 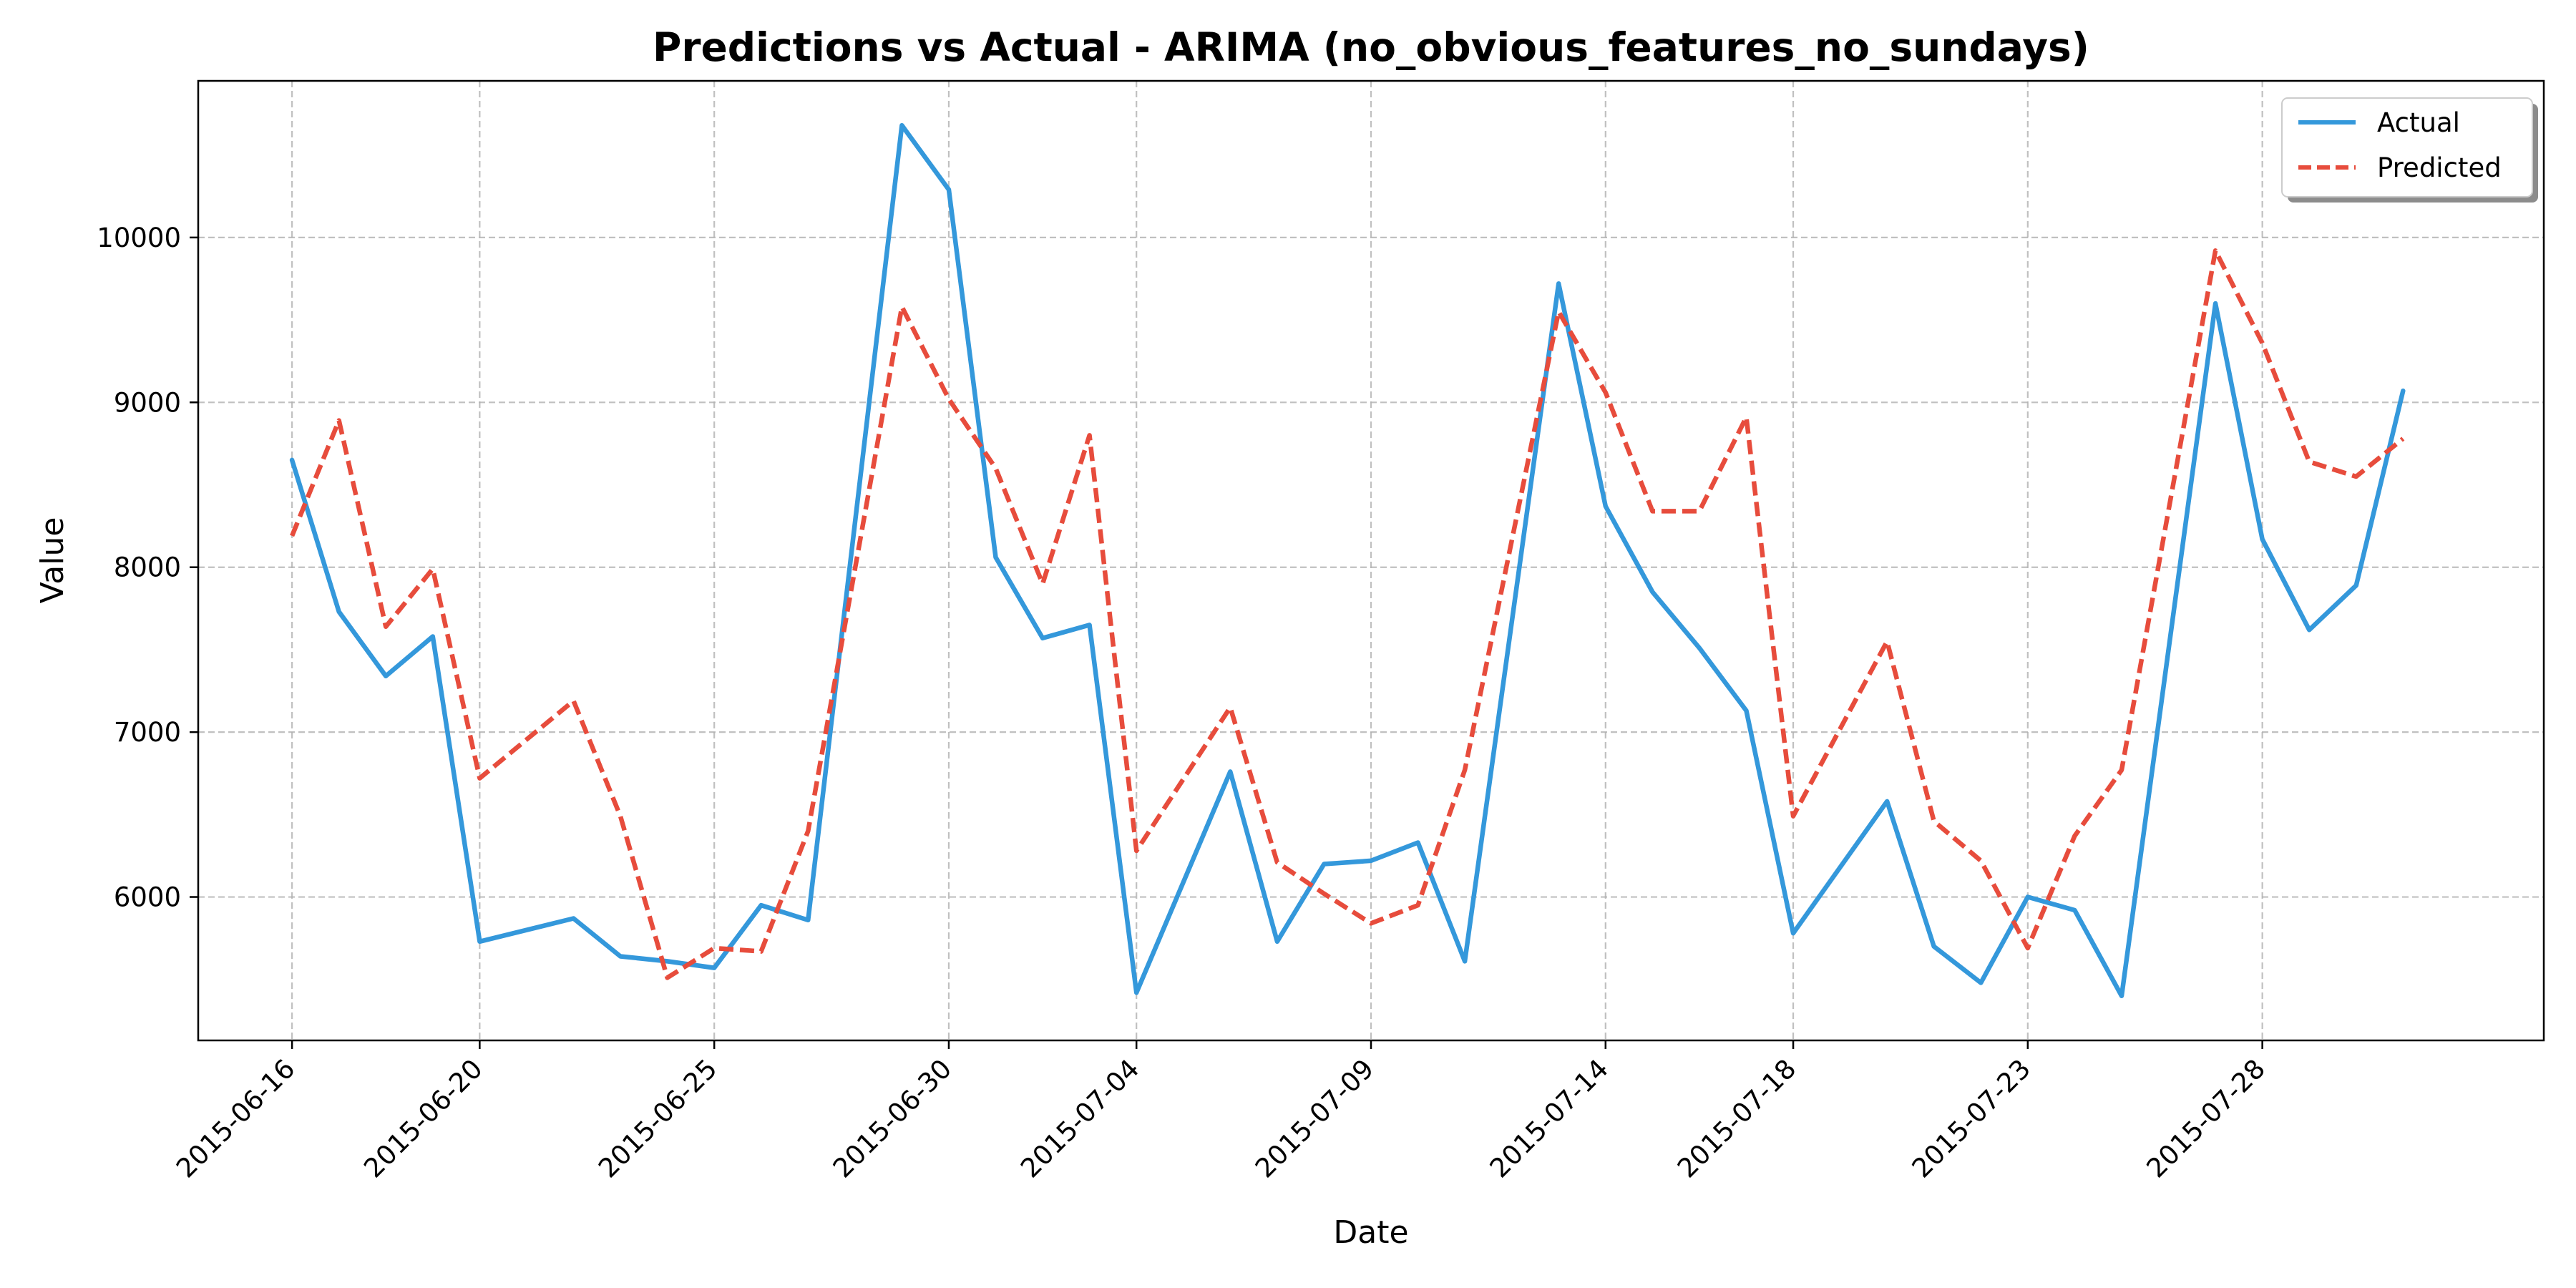 I want to click on x-tick-label: 2015-07-04, so click(x=1080, y=1118).